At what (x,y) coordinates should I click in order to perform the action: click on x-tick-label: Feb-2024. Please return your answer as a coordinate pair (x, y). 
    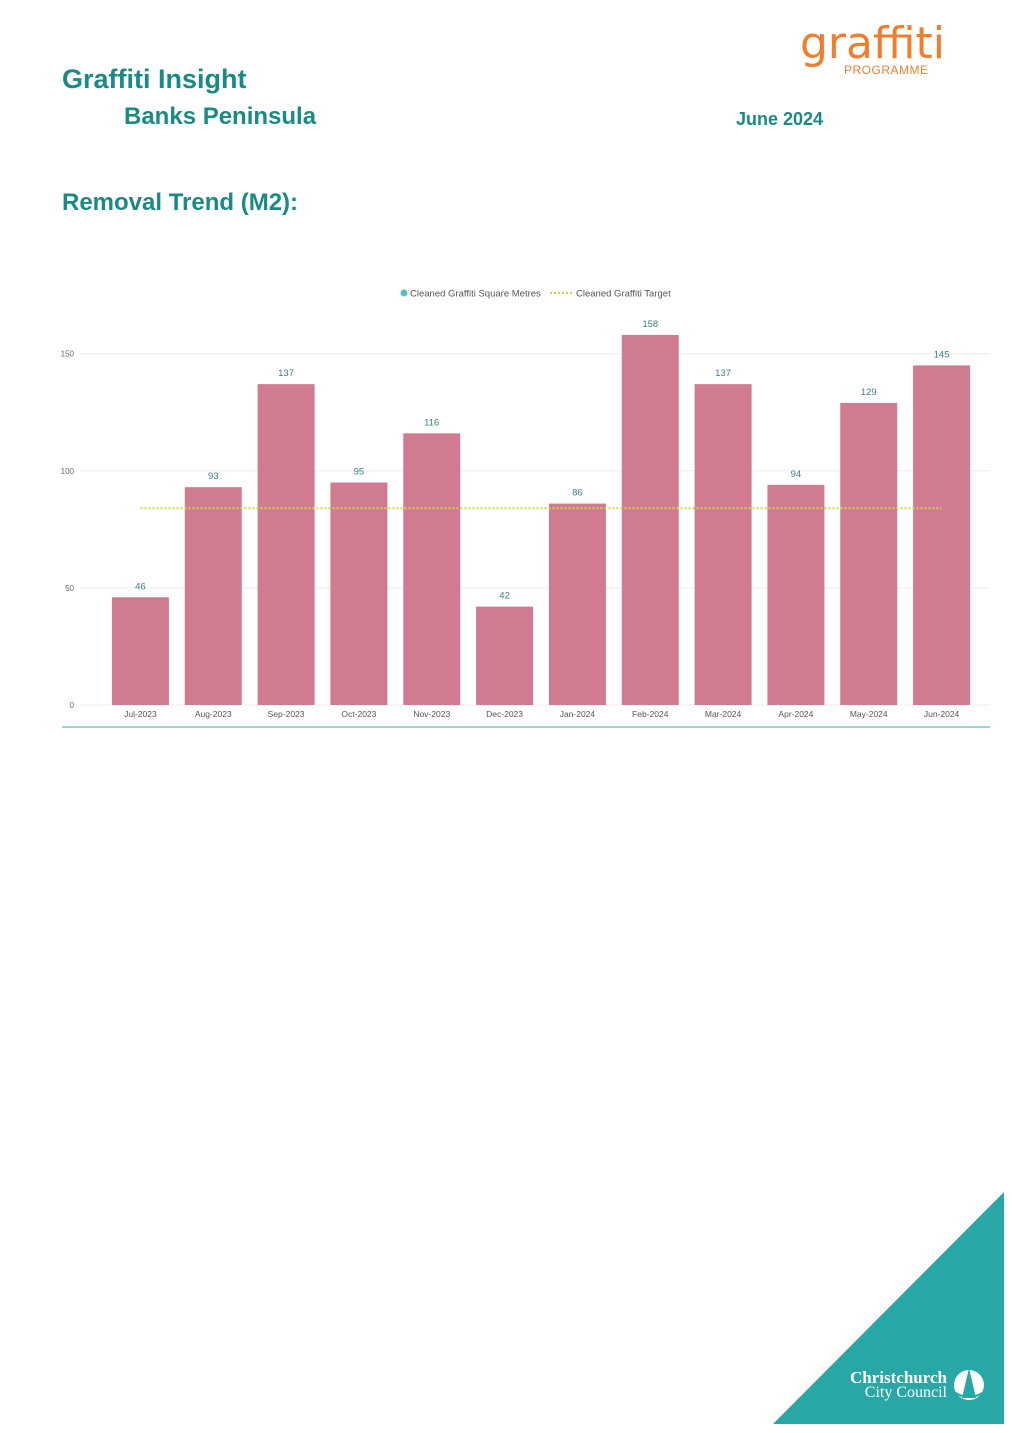
    Looking at the image, I should click on (650, 714).